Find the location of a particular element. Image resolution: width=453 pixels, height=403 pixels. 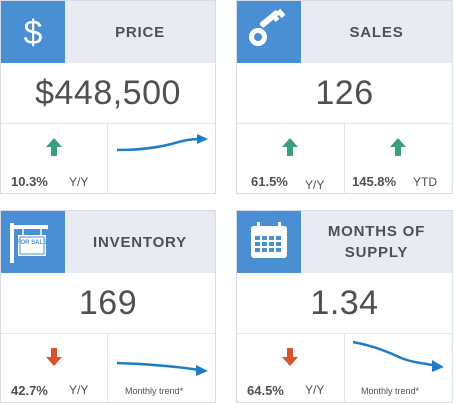

inventory-title: INVENTORY is located at coordinates (140, 242).